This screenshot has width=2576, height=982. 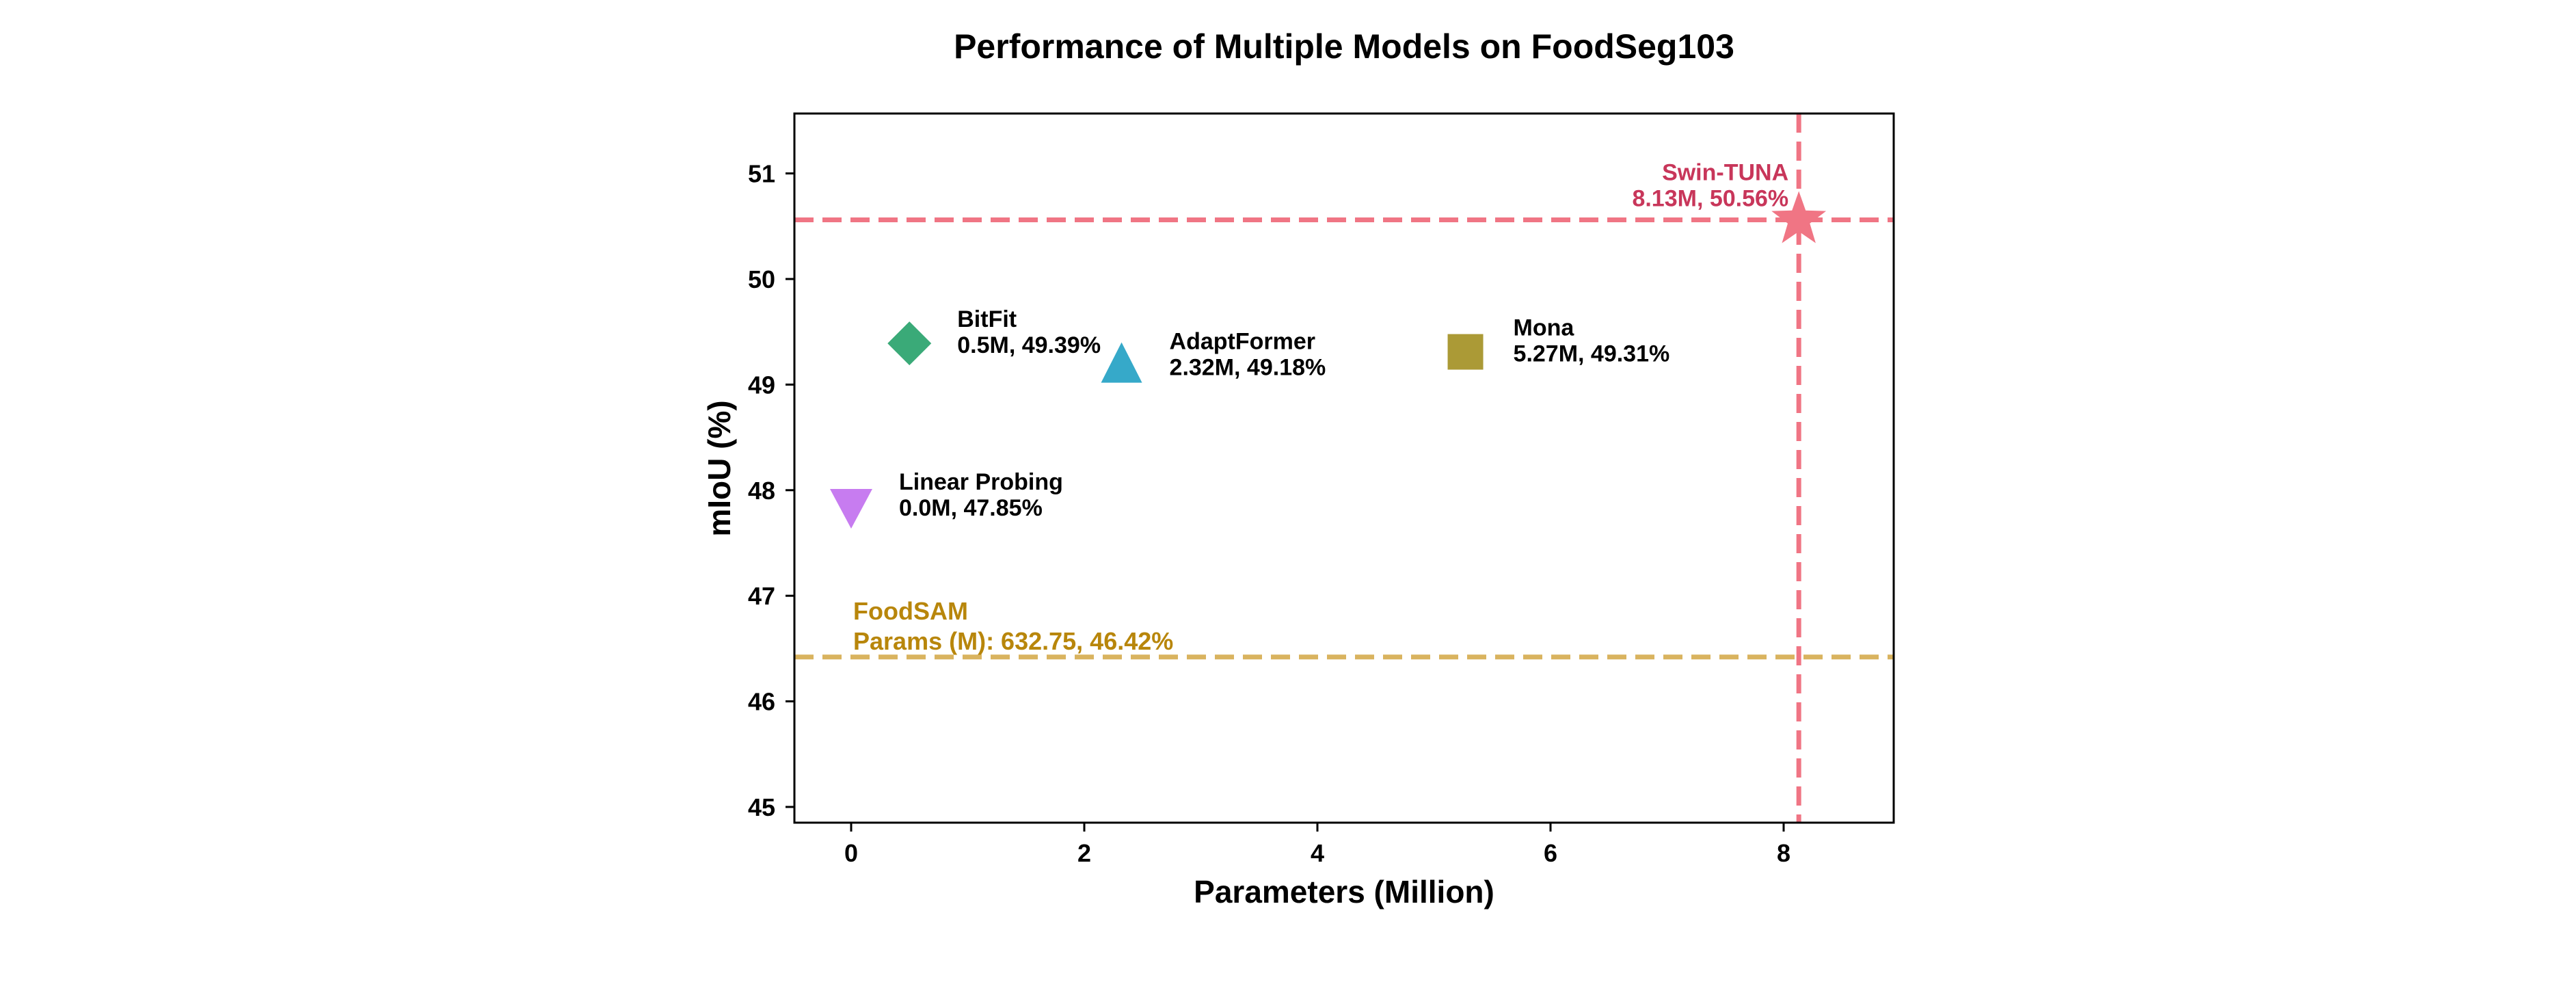 I want to click on marker-swin-tuna, so click(x=1799, y=217).